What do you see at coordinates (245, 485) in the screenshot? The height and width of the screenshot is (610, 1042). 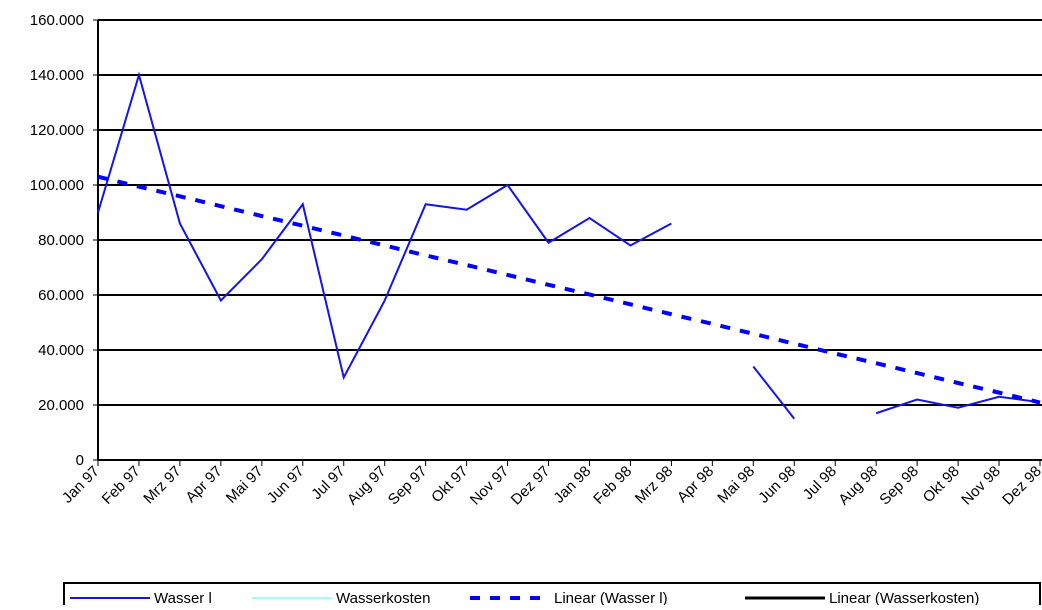 I see `x-tick-label: Mai 97` at bounding box center [245, 485].